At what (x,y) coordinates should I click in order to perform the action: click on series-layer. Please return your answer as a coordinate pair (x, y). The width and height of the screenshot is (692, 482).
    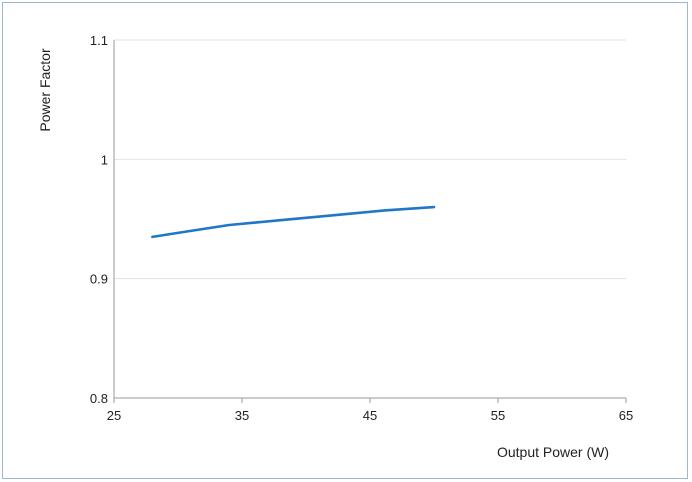
    Looking at the image, I should click on (293, 222).